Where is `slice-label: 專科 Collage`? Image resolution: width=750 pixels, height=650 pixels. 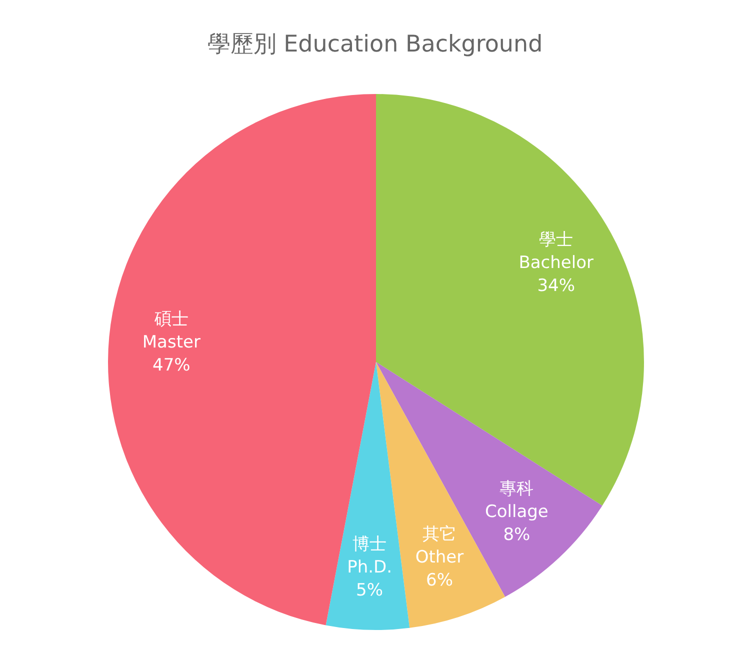 slice-label: 專科 Collage is located at coordinates (516, 500).